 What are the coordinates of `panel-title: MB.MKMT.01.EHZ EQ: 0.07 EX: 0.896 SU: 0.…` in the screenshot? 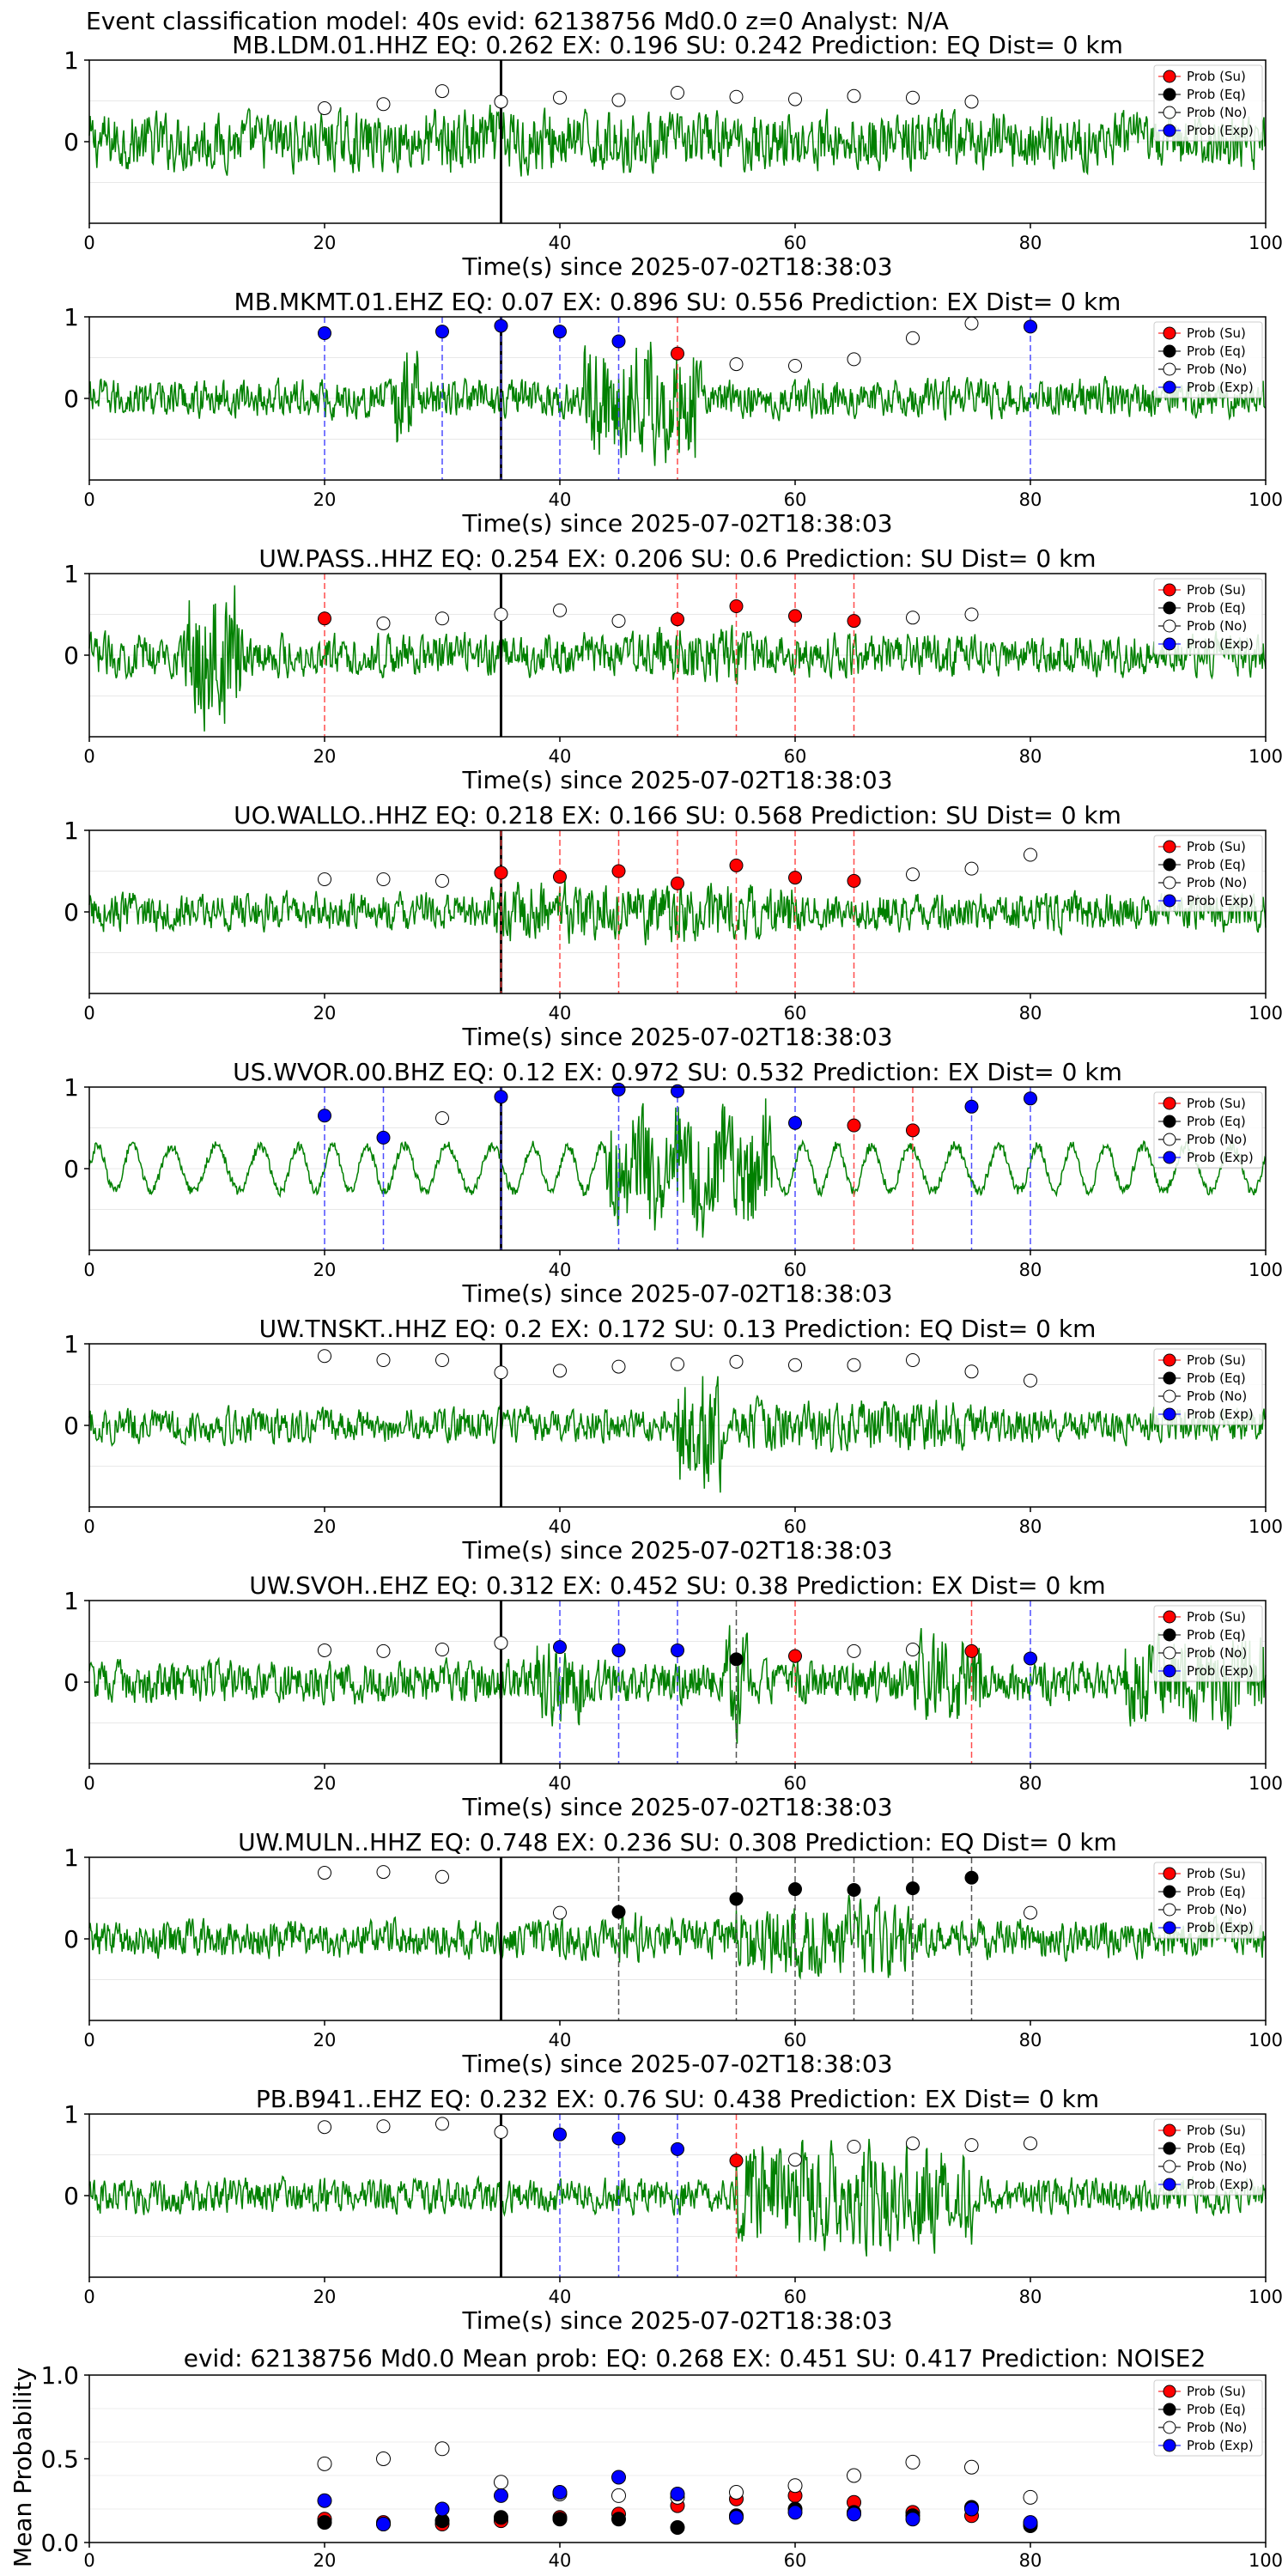 It's located at (678, 302).